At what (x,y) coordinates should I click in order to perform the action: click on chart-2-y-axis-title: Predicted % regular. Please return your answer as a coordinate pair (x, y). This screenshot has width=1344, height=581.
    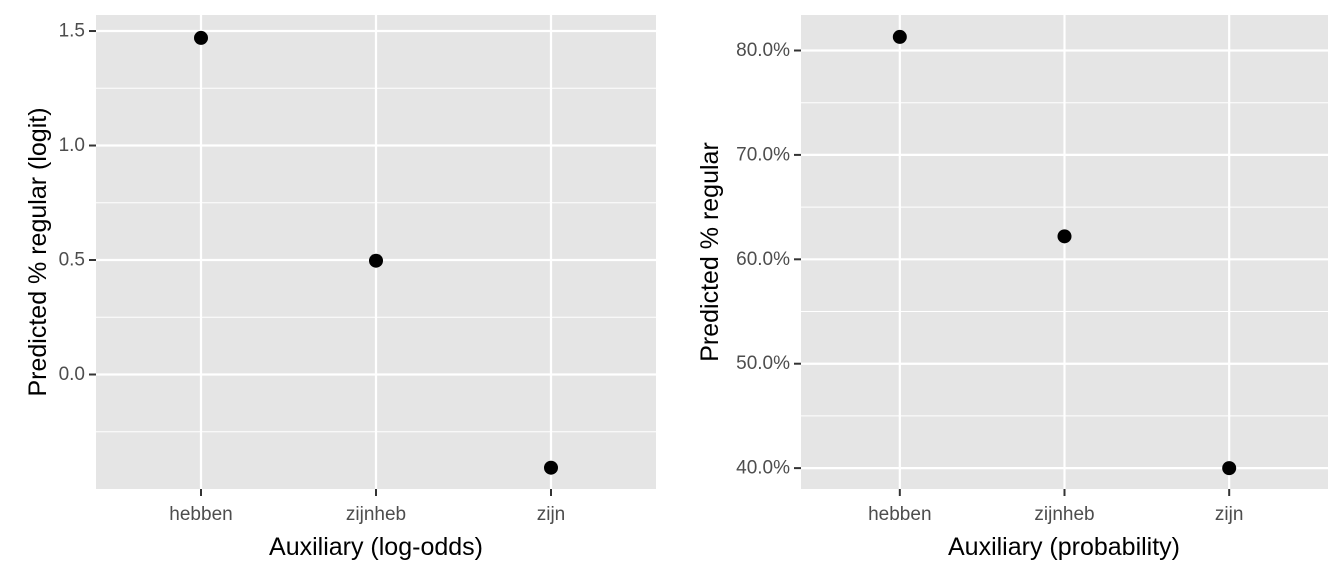
    Looking at the image, I should click on (710, 252).